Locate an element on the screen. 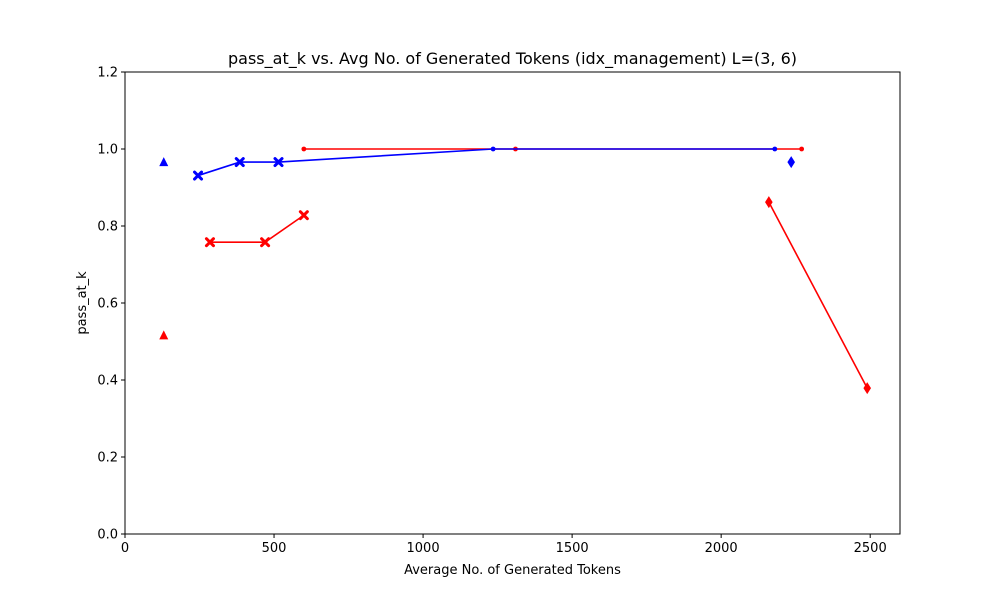  x-axis-label: Average No. of Generated Tokens is located at coordinates (512, 570).